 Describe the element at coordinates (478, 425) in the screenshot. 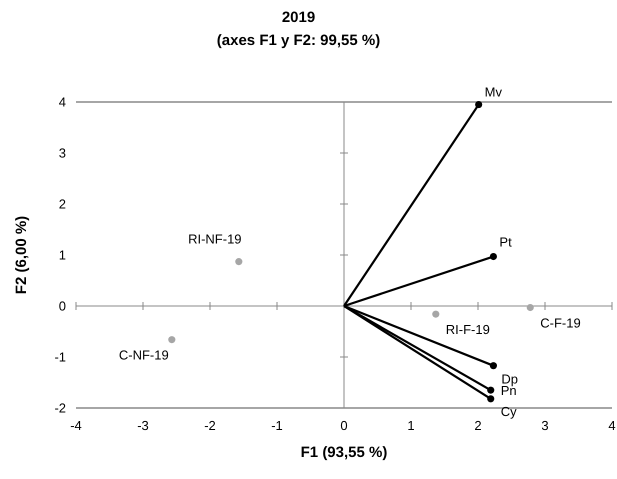

I see `x-tick-label: 2` at that location.